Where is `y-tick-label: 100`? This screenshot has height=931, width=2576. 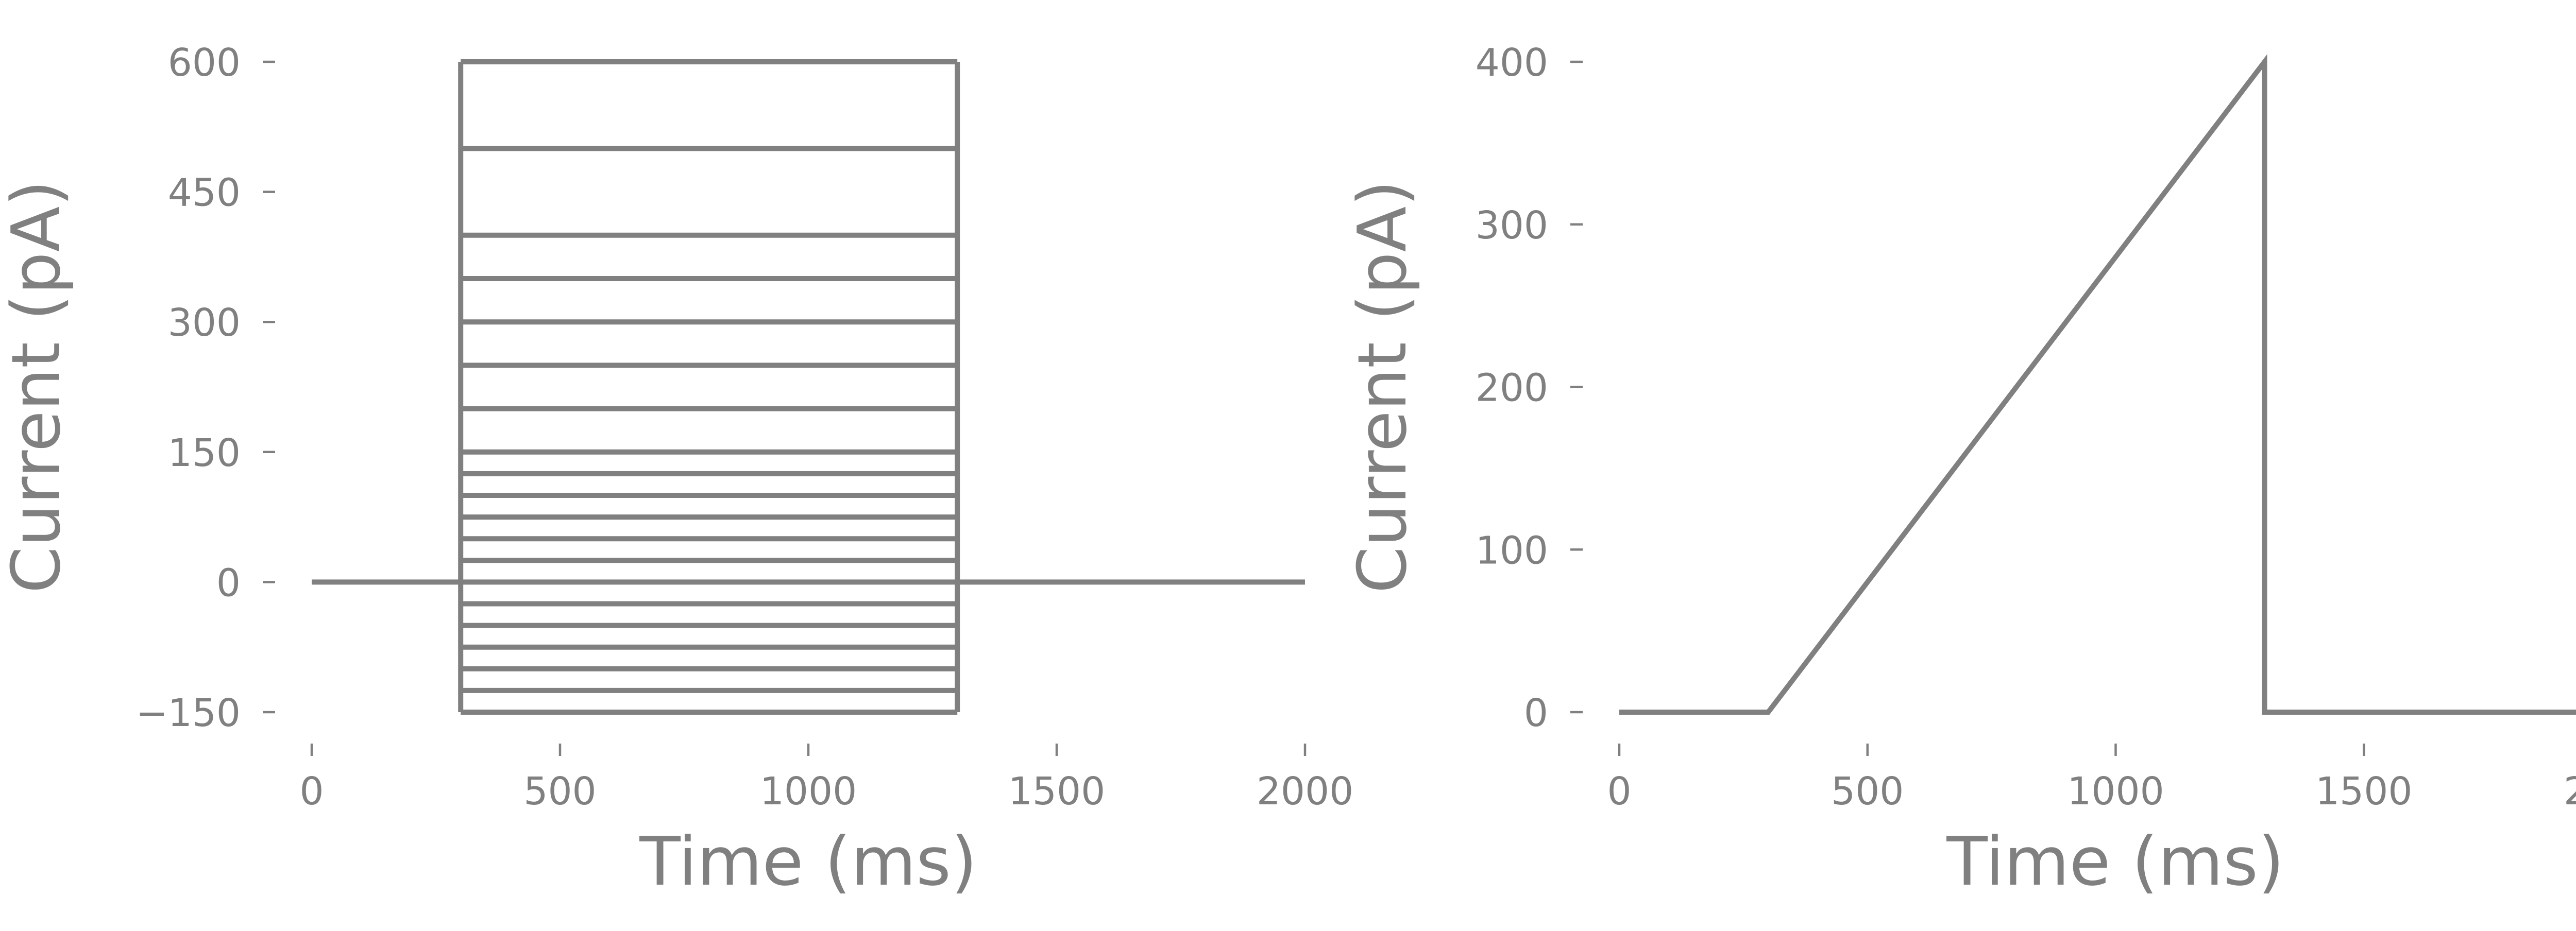
y-tick-label: 100 is located at coordinates (1512, 550).